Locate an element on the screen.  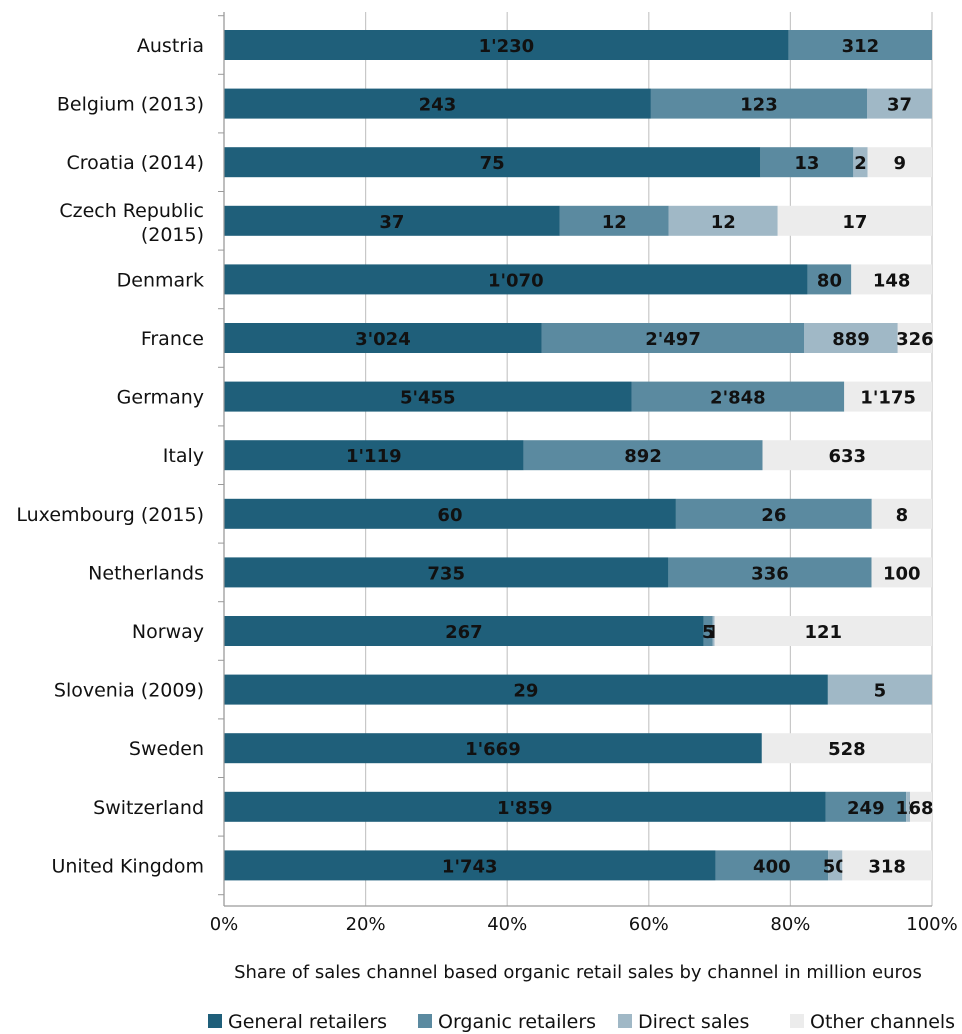
data-label: 267 is located at coordinates (464, 632).